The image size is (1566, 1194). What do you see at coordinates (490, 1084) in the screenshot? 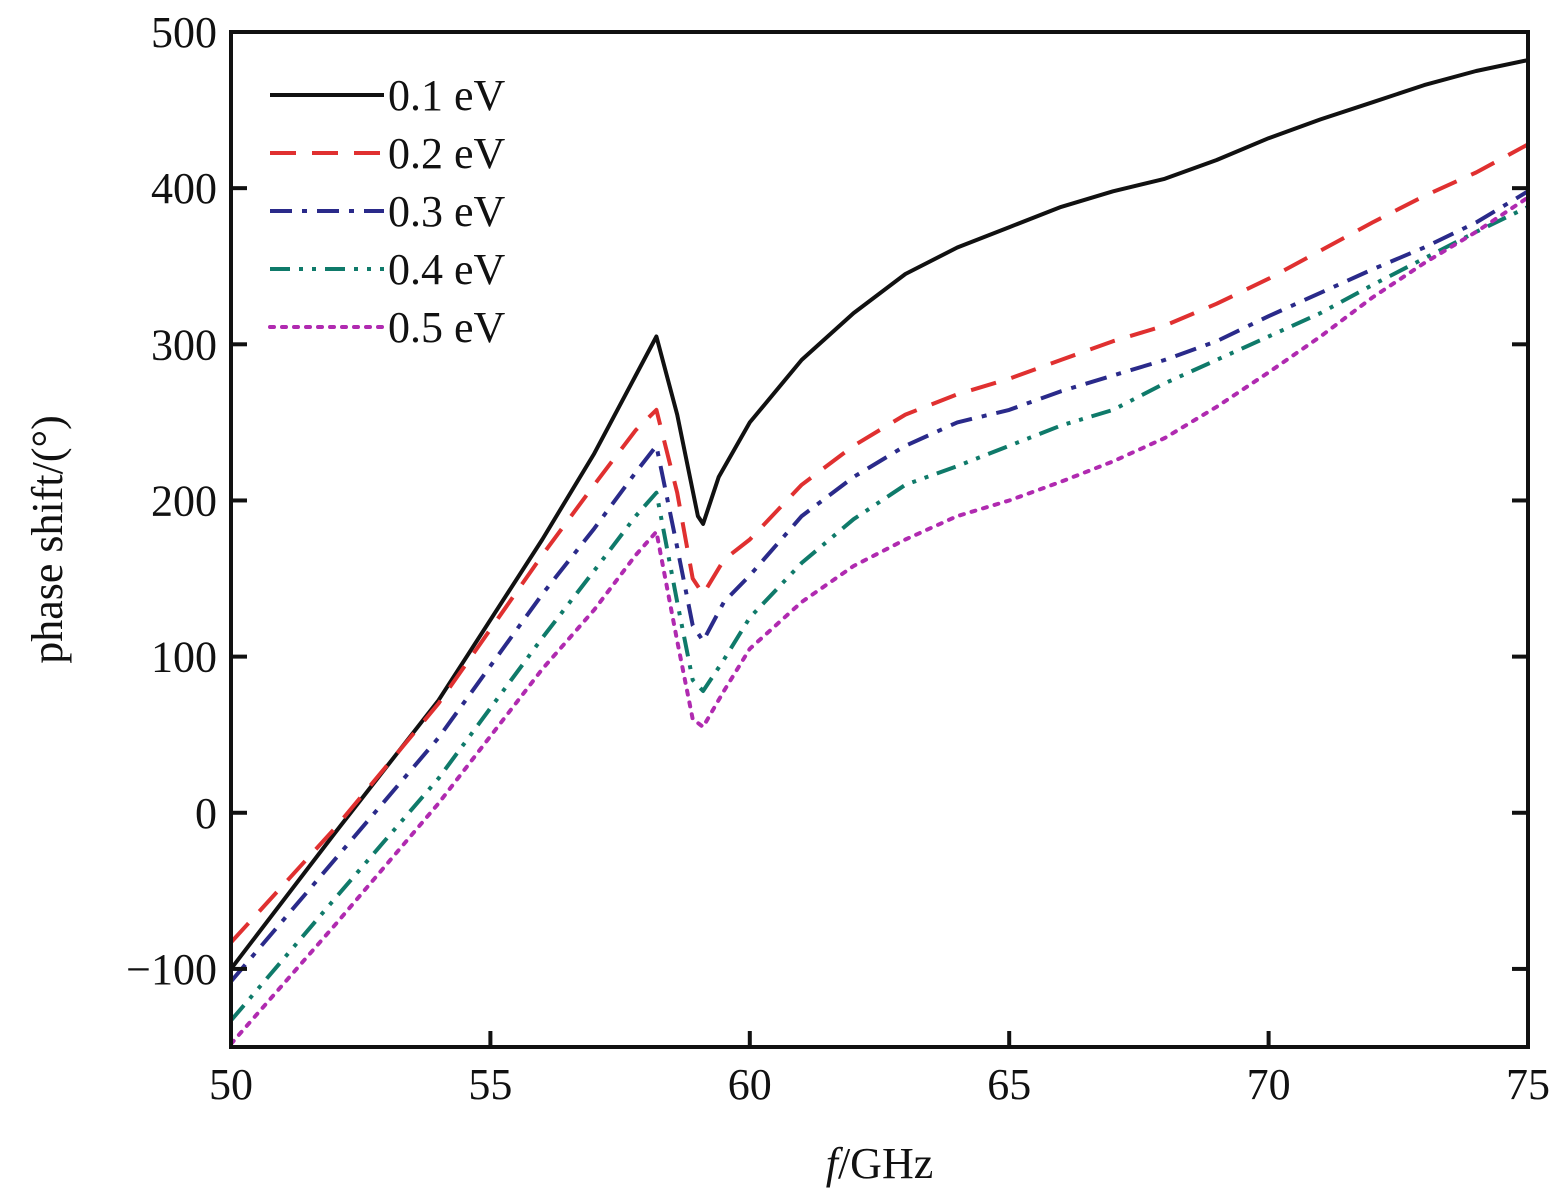
I see `x-tick-label-55: 55` at bounding box center [490, 1084].